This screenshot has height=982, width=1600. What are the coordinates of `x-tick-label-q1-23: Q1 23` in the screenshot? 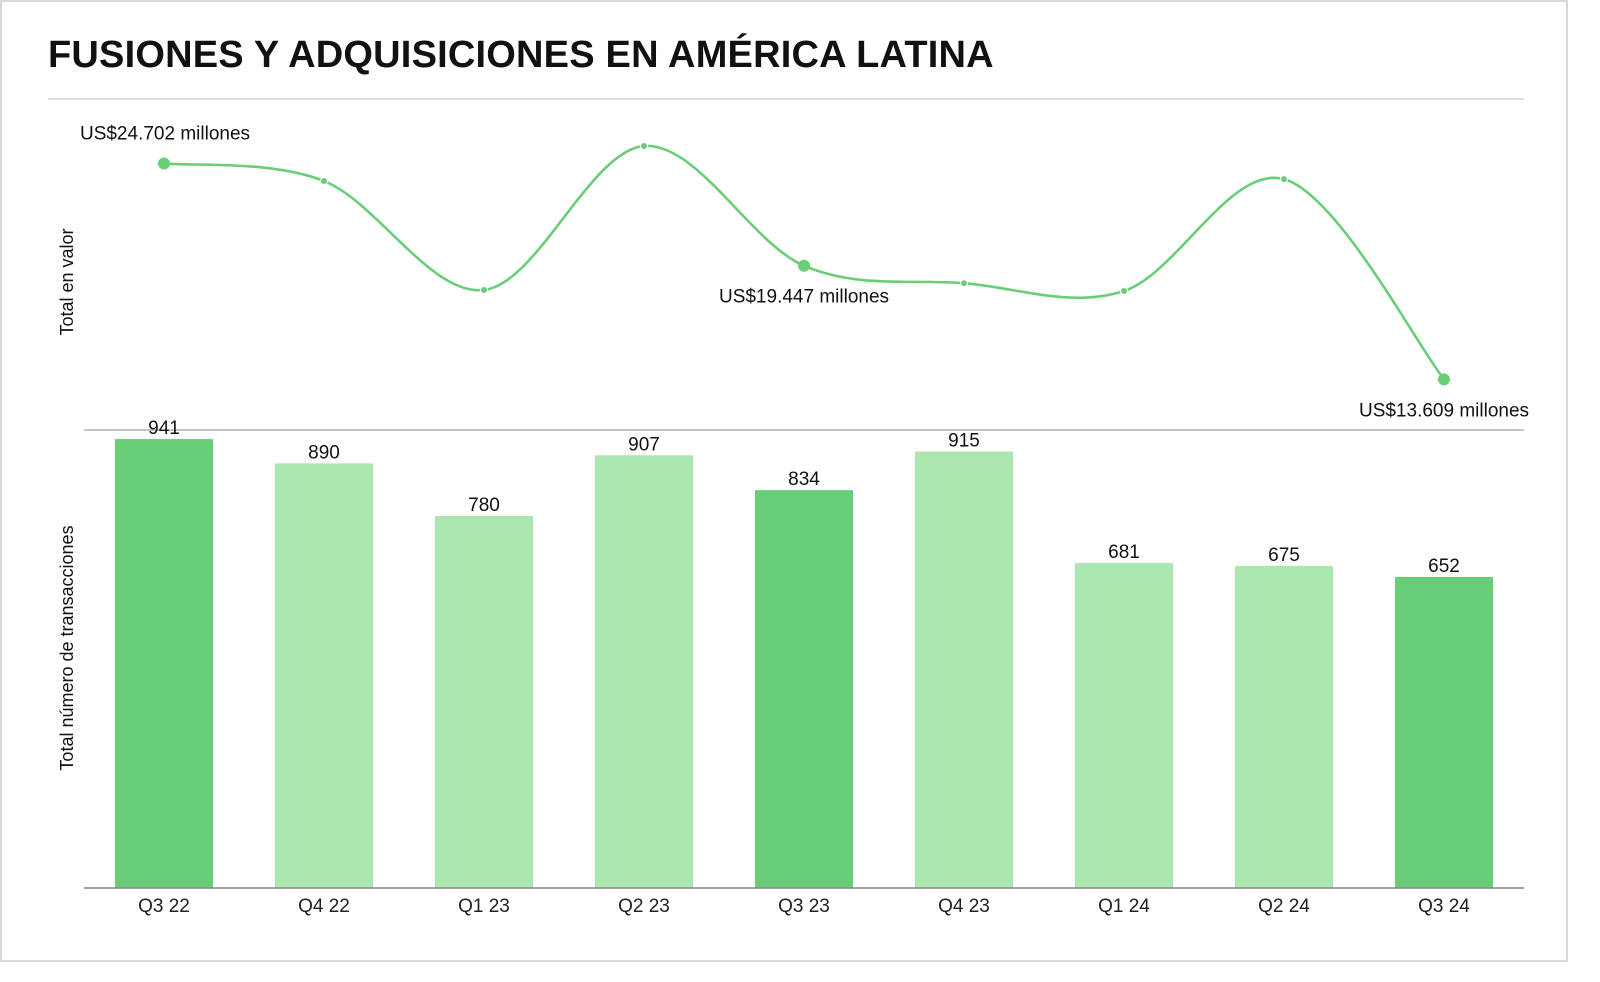 It's located at (484, 906).